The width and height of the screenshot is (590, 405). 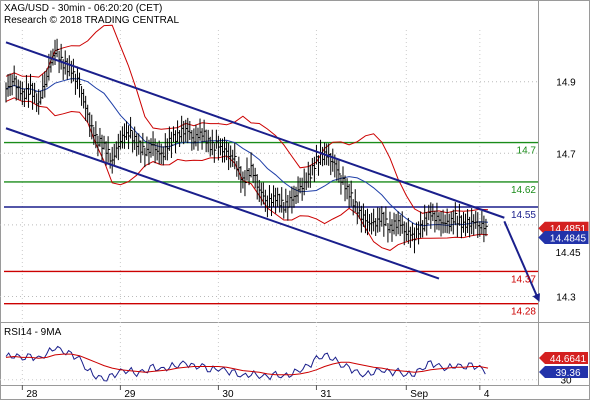 What do you see at coordinates (326, 394) in the screenshot?
I see `time-axis-tick-label: 31` at bounding box center [326, 394].